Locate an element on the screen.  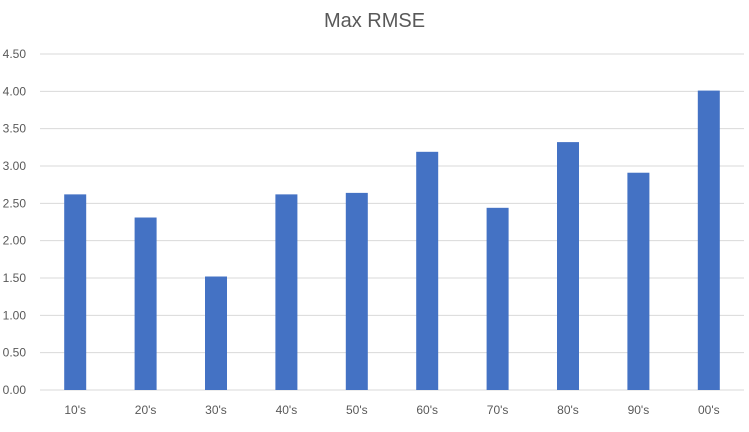
x-axis-tick-labels: 10's 20's 30's 40's 50's 60's 70's 80's 90's 00's is located at coordinates (391, 410).